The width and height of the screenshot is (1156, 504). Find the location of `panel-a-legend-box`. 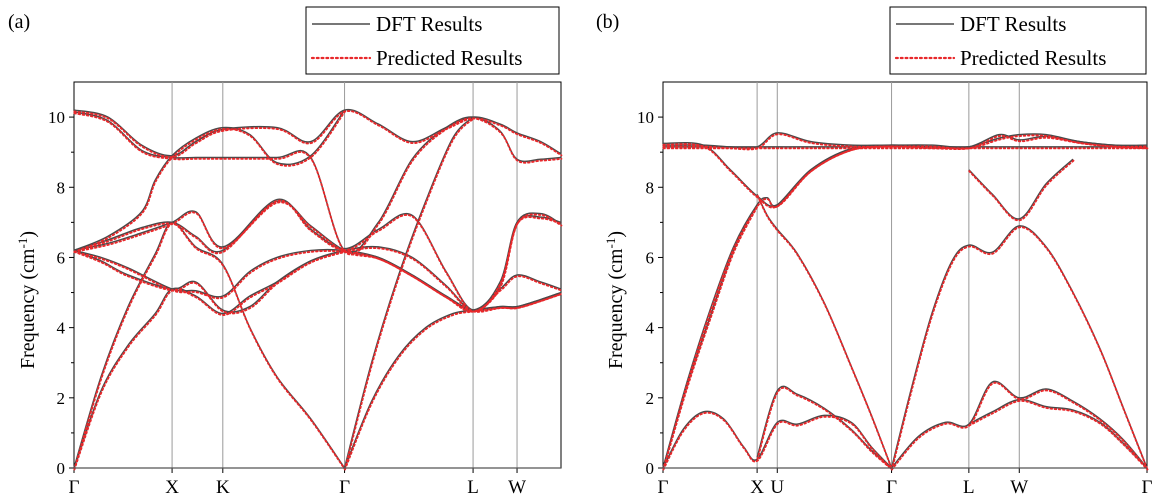

panel-a-legend-box is located at coordinates (432, 40).